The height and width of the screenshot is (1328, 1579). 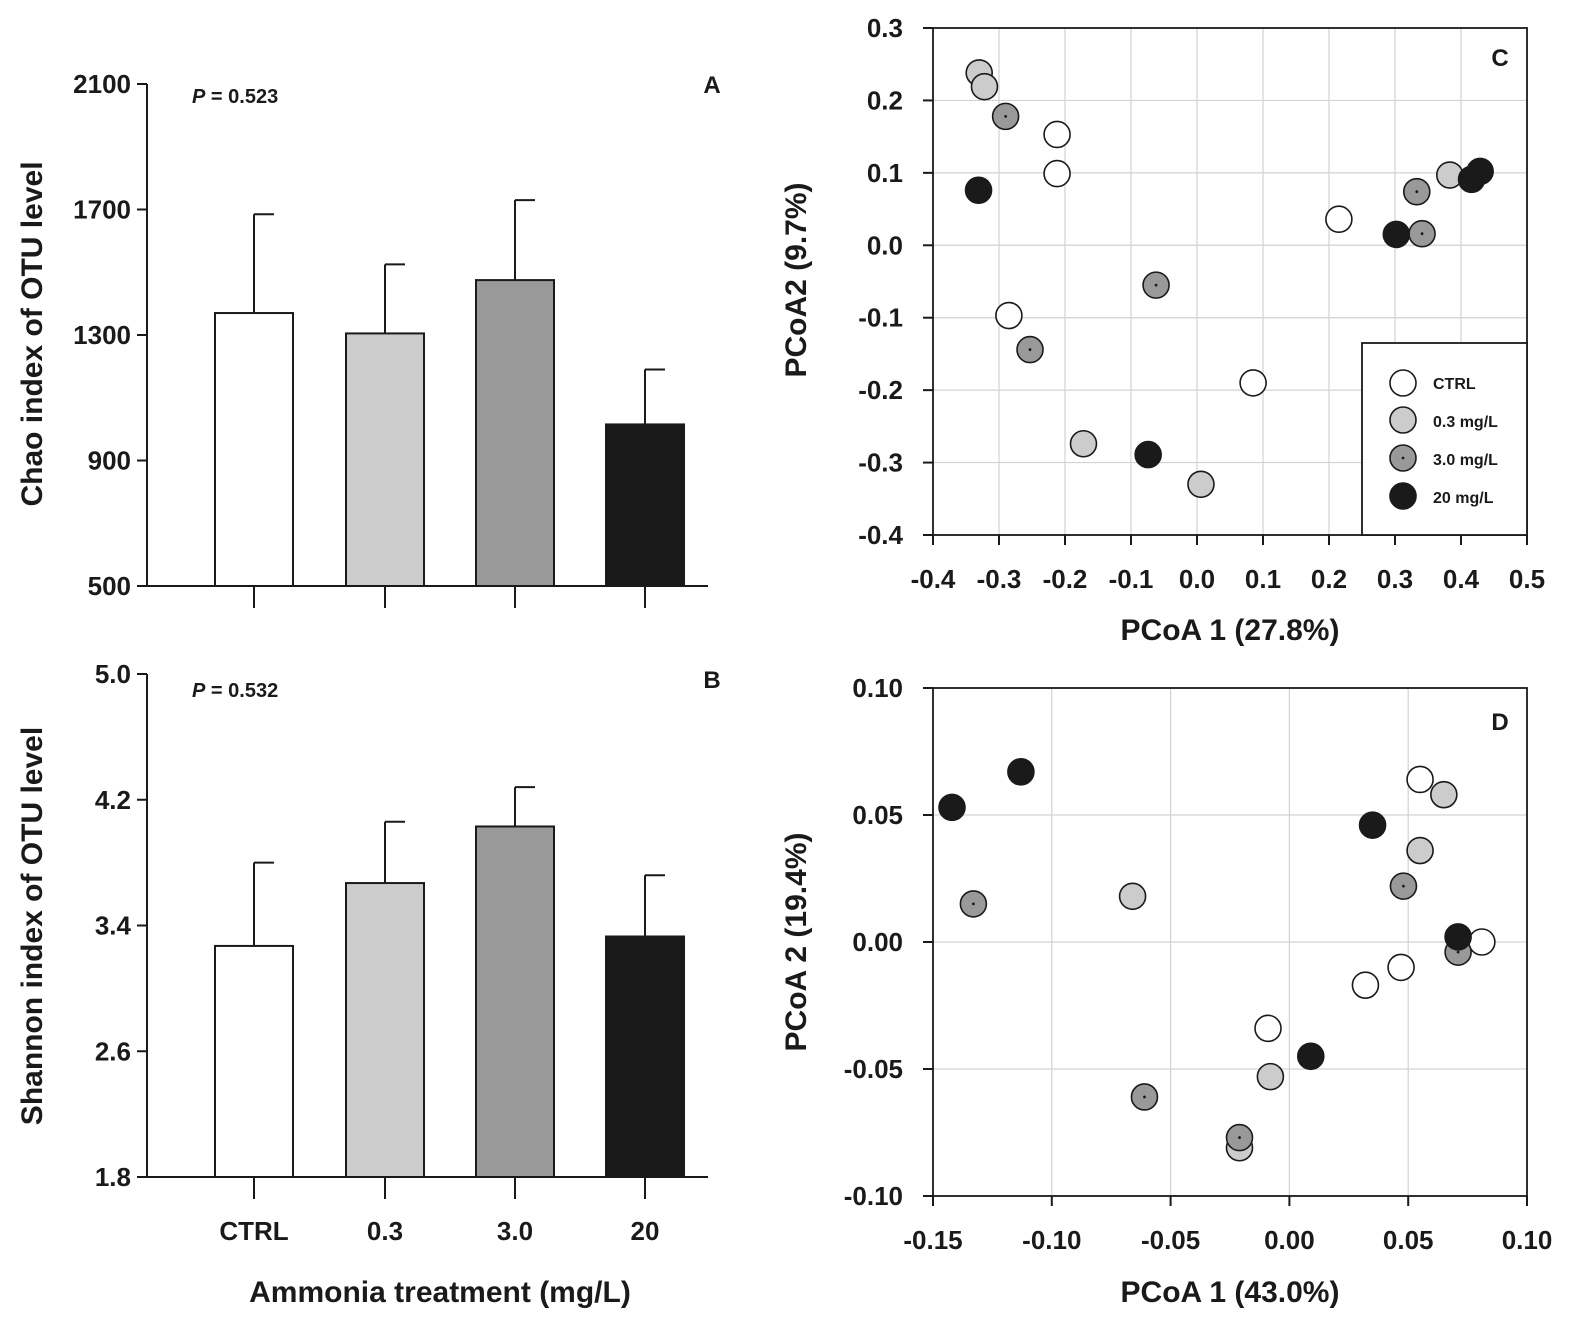 What do you see at coordinates (1444, 439) in the screenshot?
I see `panel-c-legend: CTRL 0.3 mg/L 3.0 mg/L 20 mg/L` at bounding box center [1444, 439].